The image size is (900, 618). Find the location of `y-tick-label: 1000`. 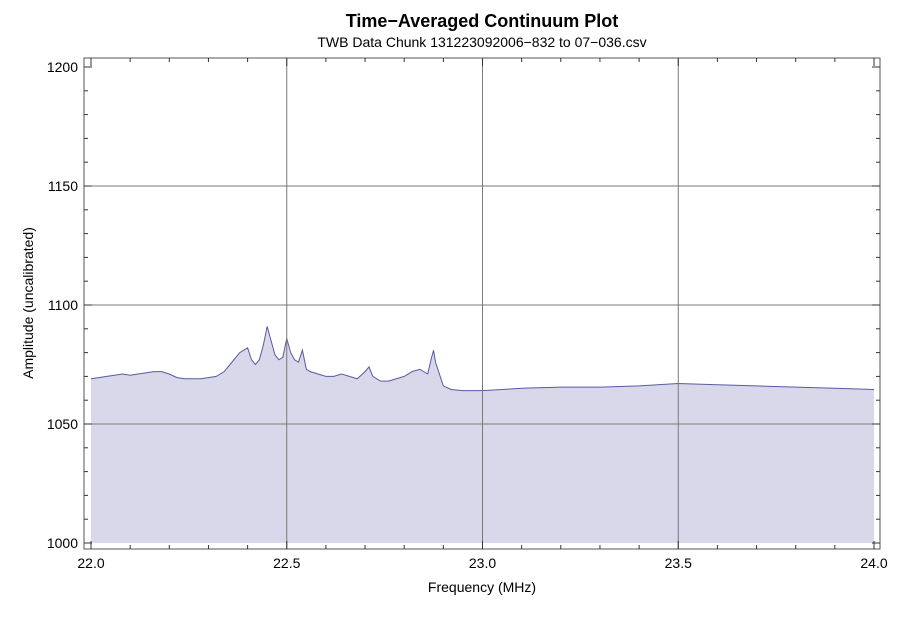

y-tick-label: 1000 is located at coordinates (62, 543).